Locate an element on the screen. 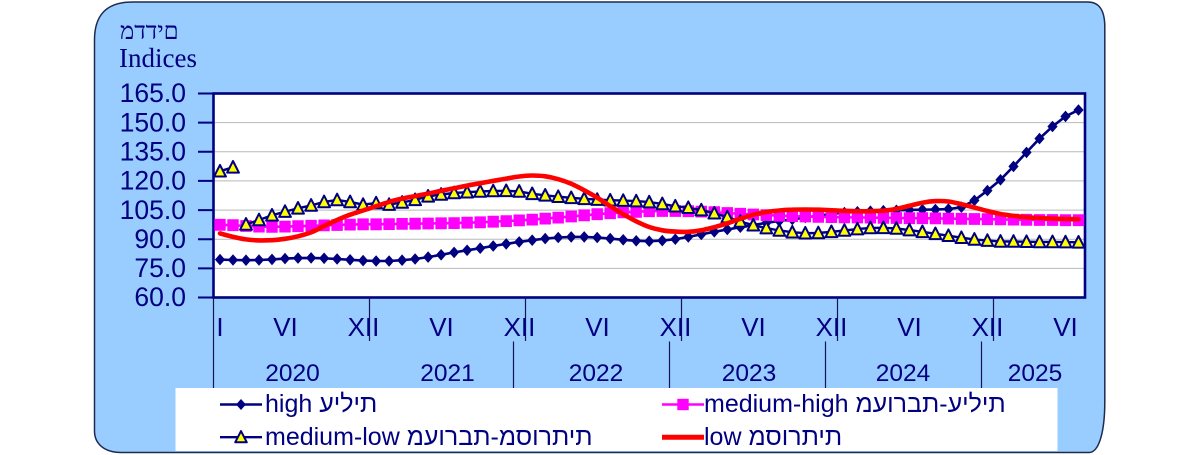 The width and height of the screenshot is (1200, 455). svg-text: 2022 is located at coordinates (596, 373).